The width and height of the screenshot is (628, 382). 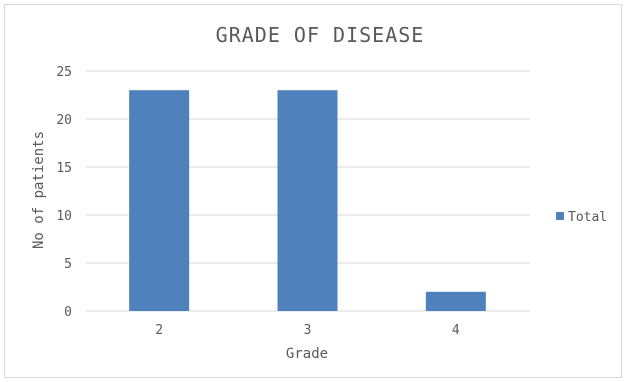 What do you see at coordinates (307, 354) in the screenshot?
I see `x-axis-title: Grade` at bounding box center [307, 354].